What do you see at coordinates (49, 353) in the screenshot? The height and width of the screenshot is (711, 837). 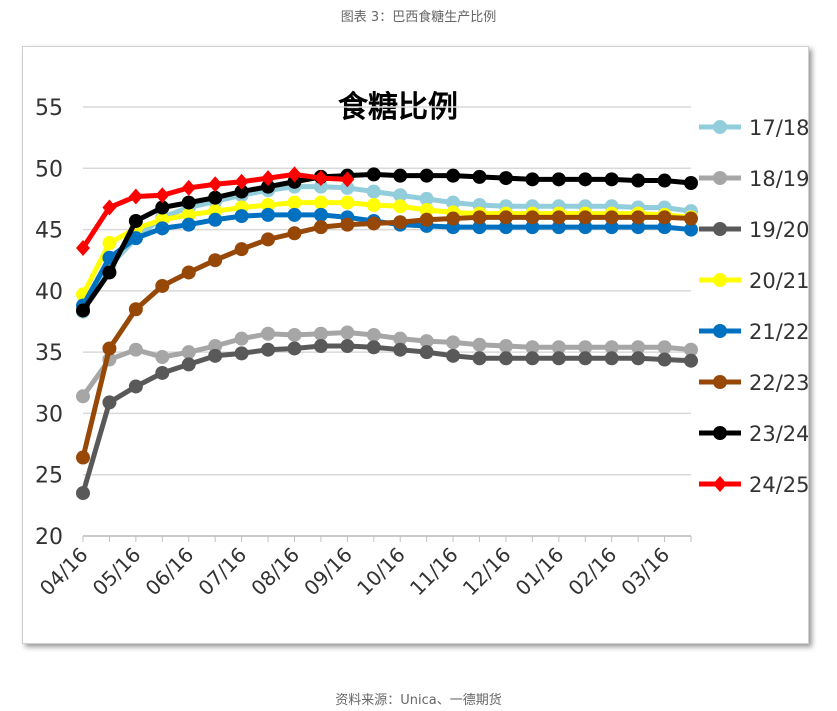 I see `y-tick-label: 35` at bounding box center [49, 353].